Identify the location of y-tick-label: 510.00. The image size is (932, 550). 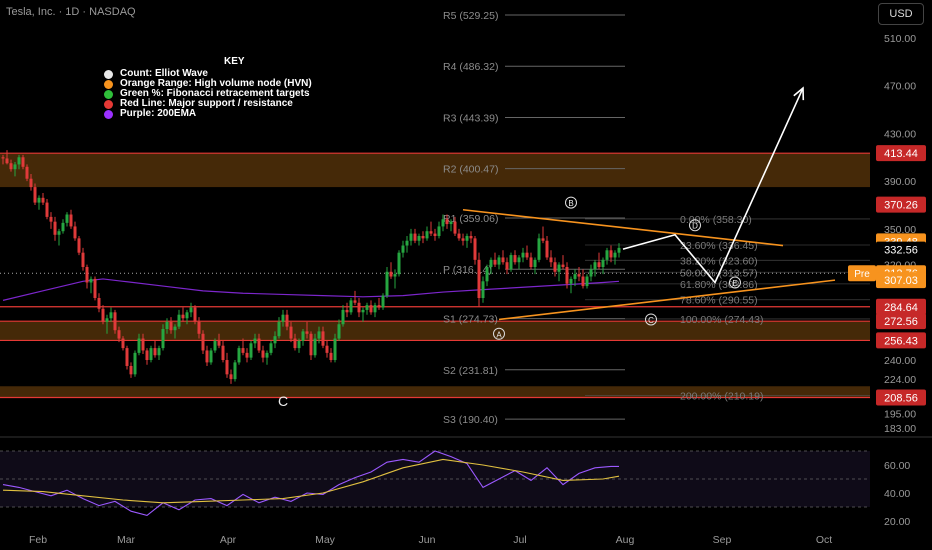
(900, 39).